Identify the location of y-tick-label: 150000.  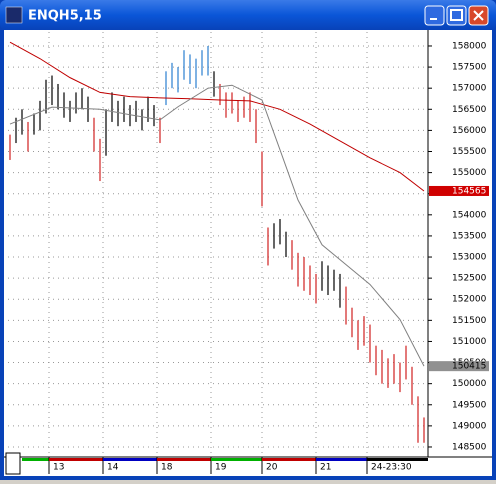
(469, 384).